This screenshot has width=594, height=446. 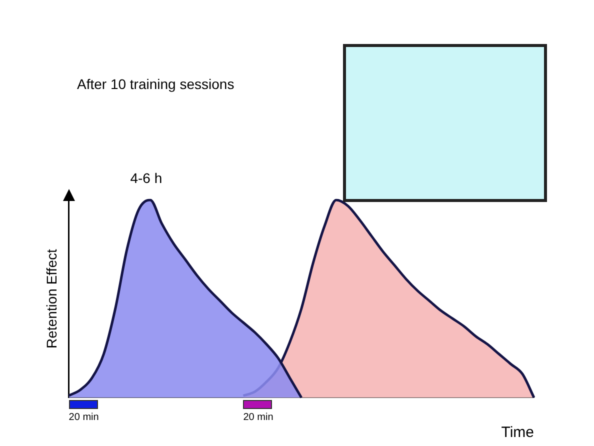 I want to click on text: 4-6 h, so click(x=146, y=178).